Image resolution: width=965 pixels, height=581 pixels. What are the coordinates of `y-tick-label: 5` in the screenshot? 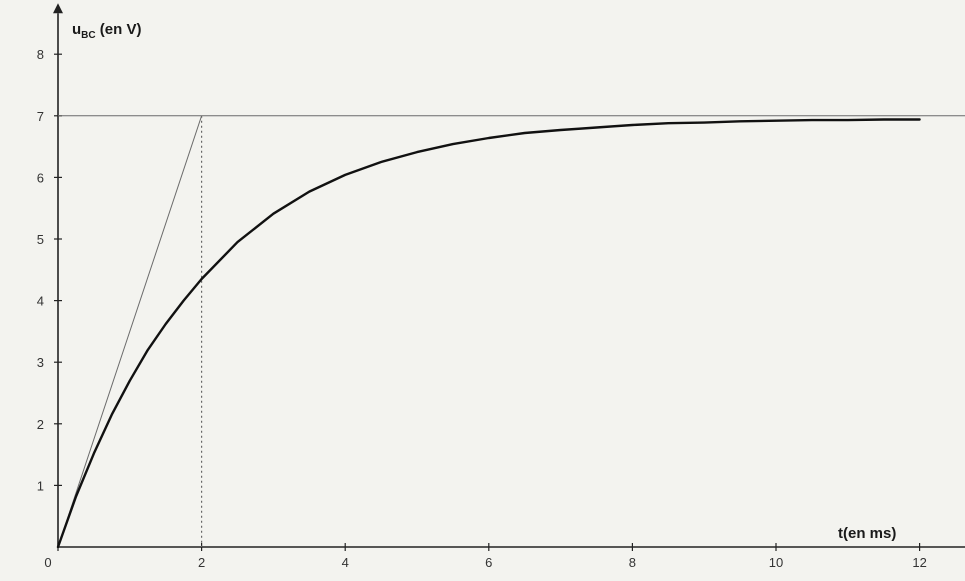 It's located at (40, 239).